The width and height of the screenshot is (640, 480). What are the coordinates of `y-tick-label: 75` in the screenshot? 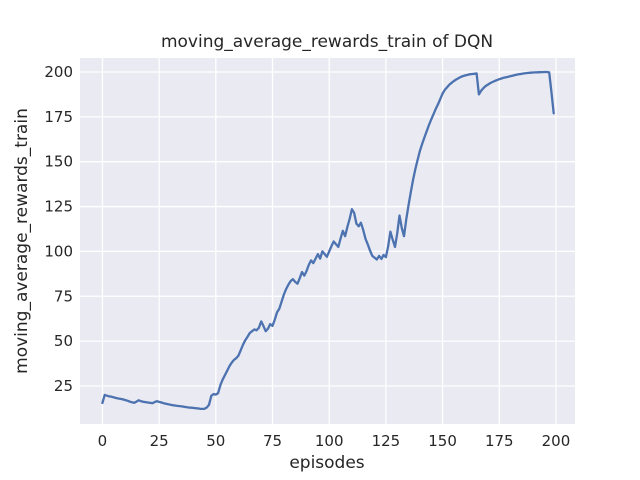 It's located at (63, 296).